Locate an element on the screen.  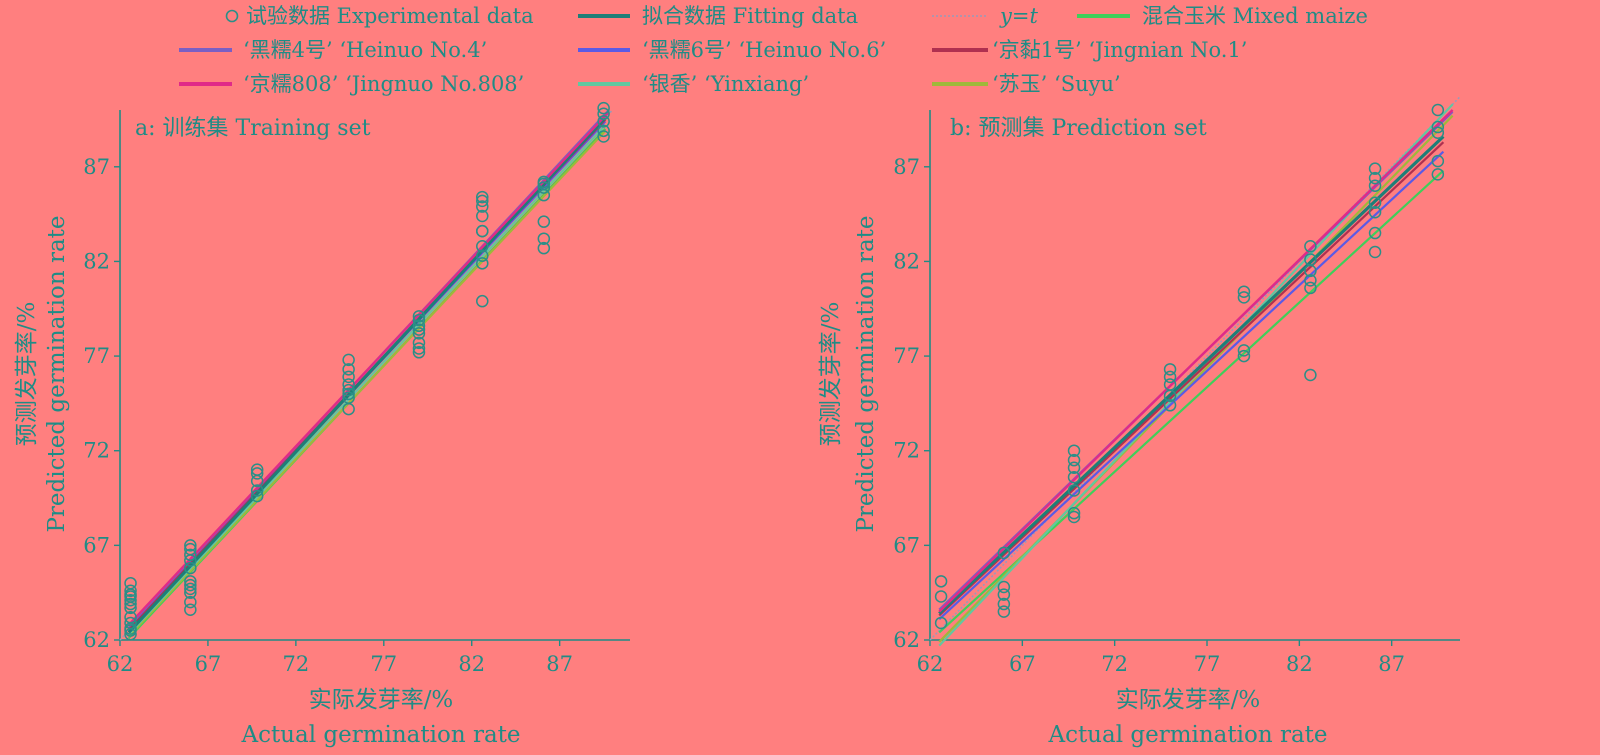
y-tick-label: 67 is located at coordinates (906, 545).